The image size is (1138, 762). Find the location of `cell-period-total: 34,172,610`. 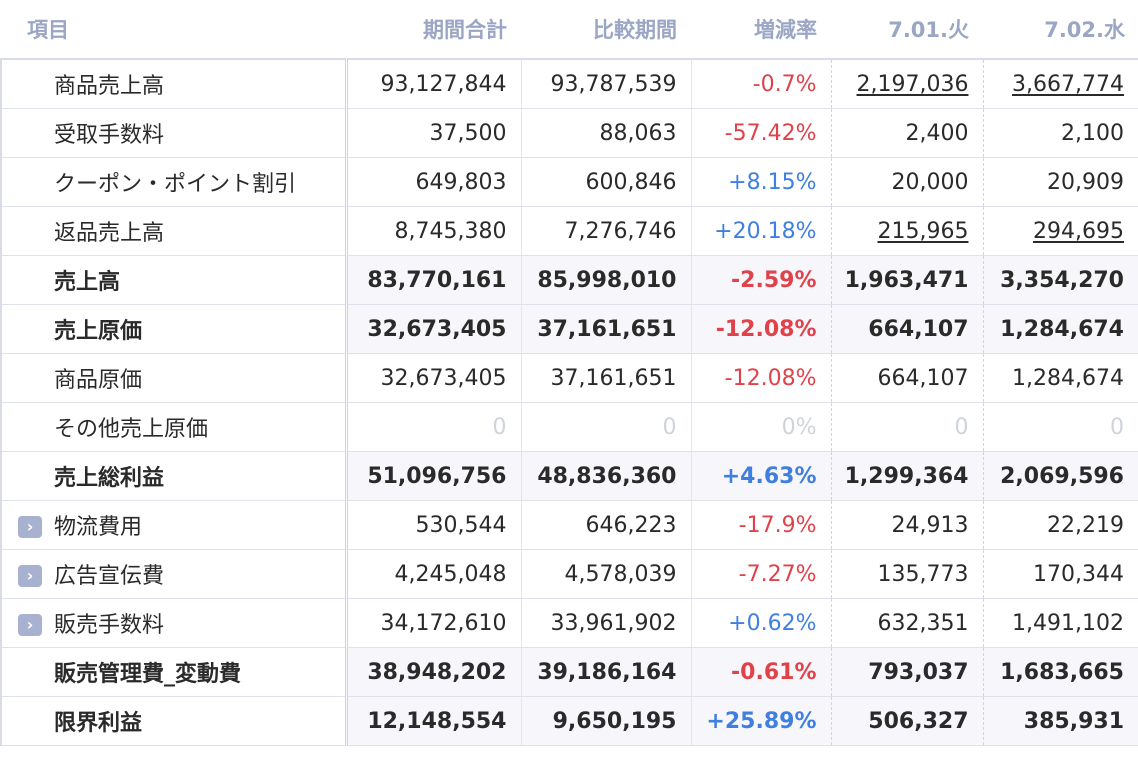

cell-period-total: 34,172,610 is located at coordinates (433, 623).